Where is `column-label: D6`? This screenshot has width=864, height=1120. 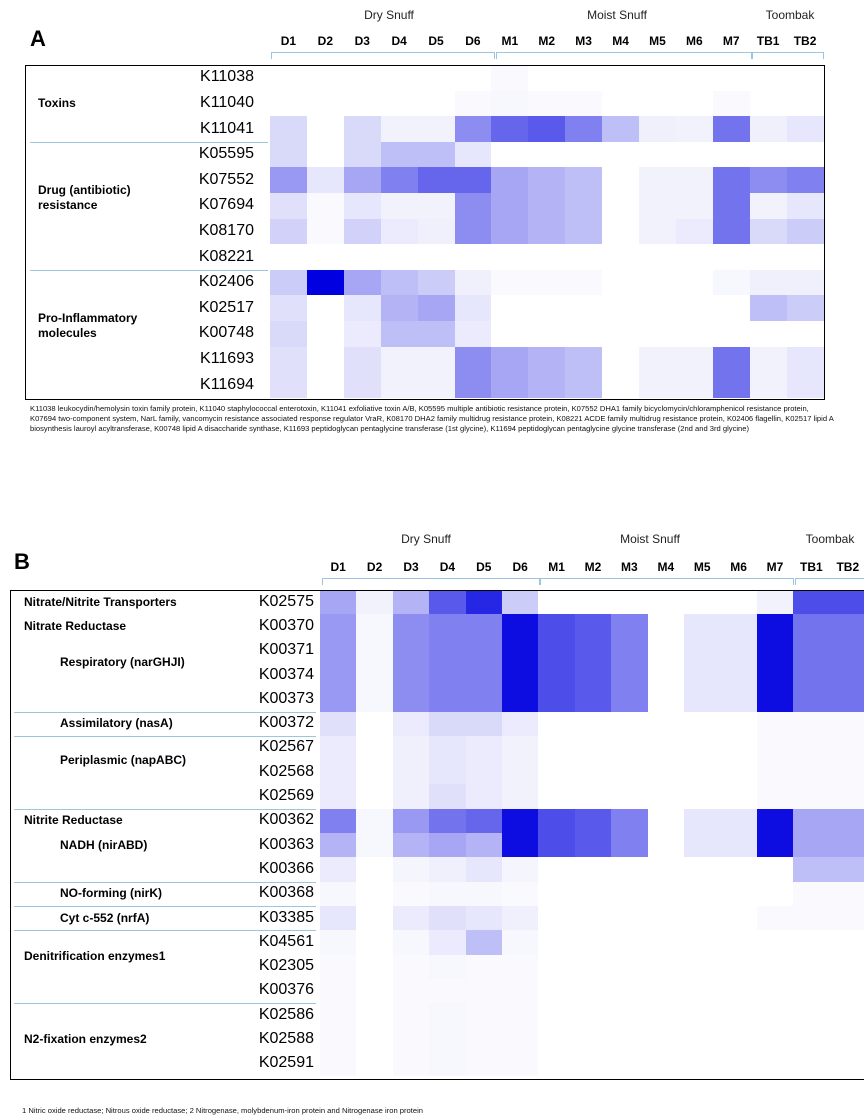 column-label: D6 is located at coordinates (520, 567).